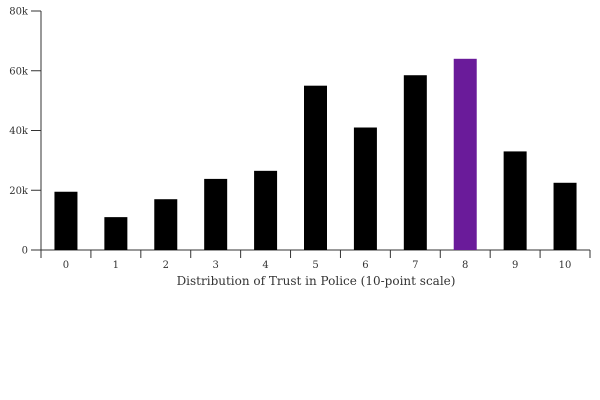 The image size is (600, 400). I want to click on x-tick-label: 2, so click(166, 265).